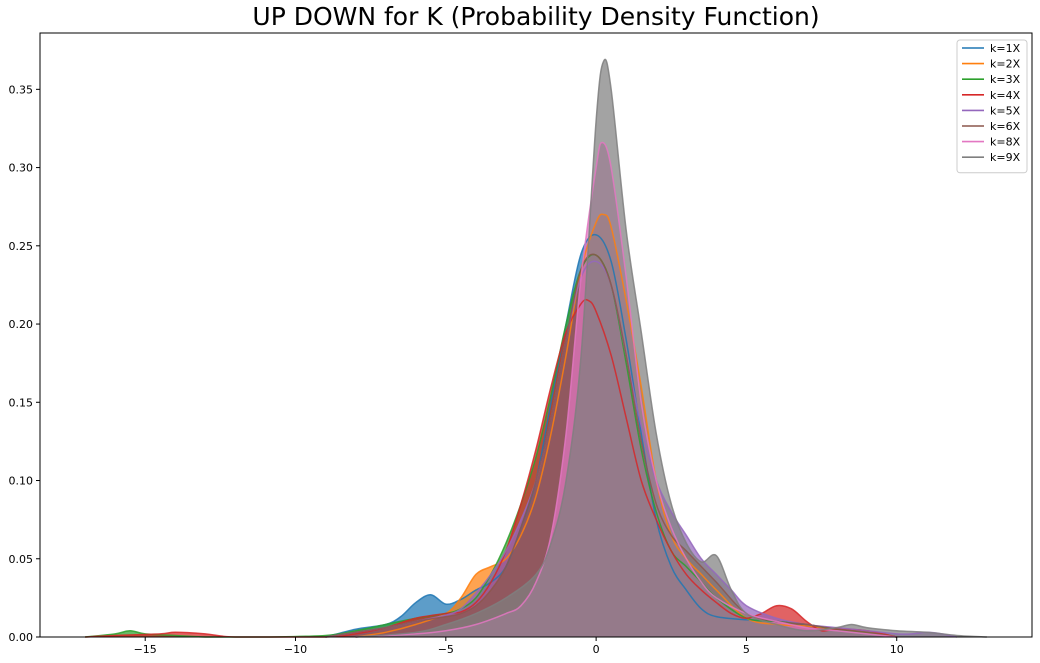 The width and height of the screenshot is (1040, 663). I want to click on y-tick-label: 0.15, so click(21, 402).